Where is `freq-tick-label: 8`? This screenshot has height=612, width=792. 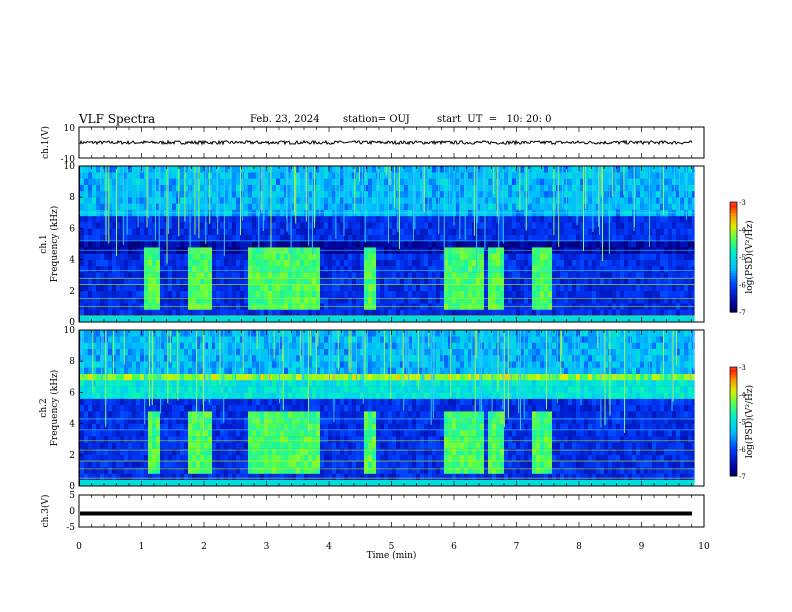
freq-tick-label: 8 is located at coordinates (72, 198).